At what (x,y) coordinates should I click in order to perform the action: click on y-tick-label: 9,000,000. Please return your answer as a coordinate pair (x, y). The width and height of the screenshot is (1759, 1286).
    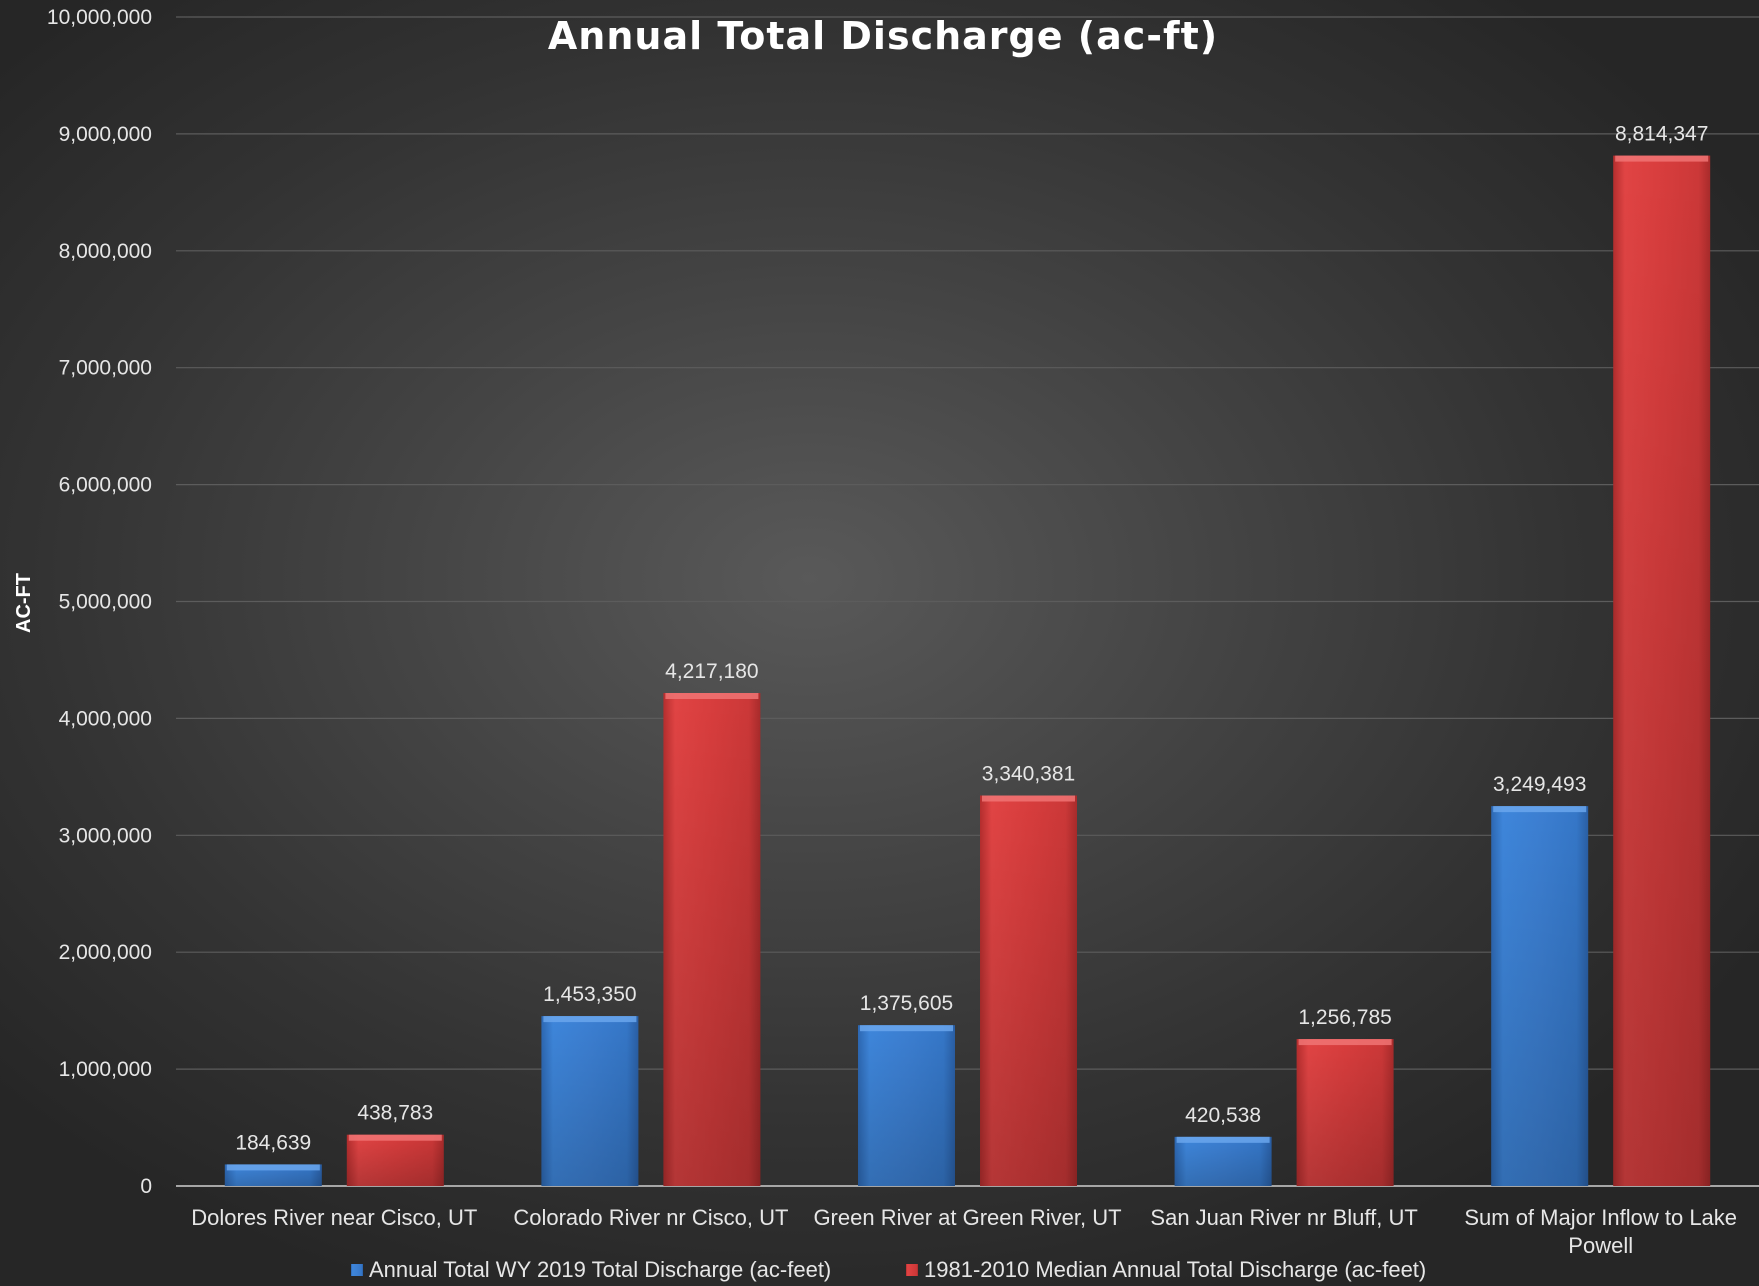
    Looking at the image, I should click on (105, 134).